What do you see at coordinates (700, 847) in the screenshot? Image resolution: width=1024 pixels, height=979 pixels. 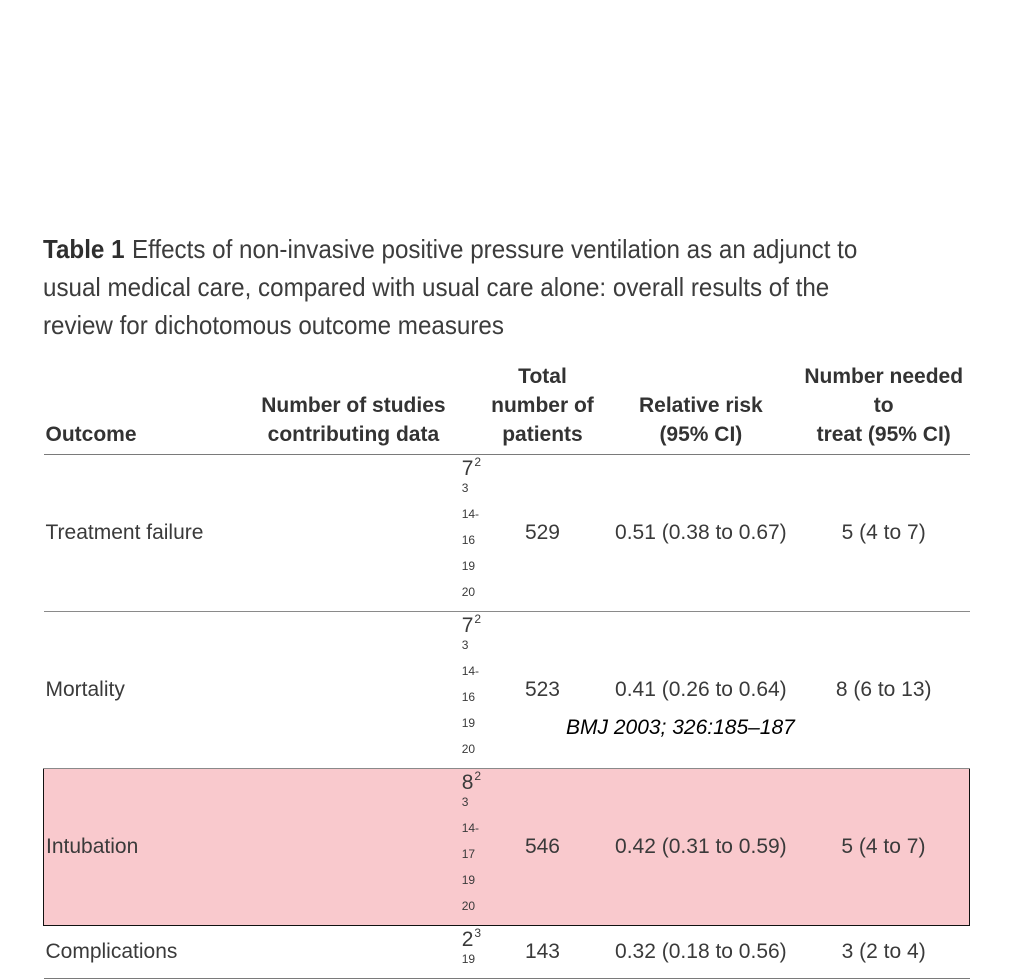 I see `cell-relative-risk: 0.42 (0.31 to 0.59)` at bounding box center [700, 847].